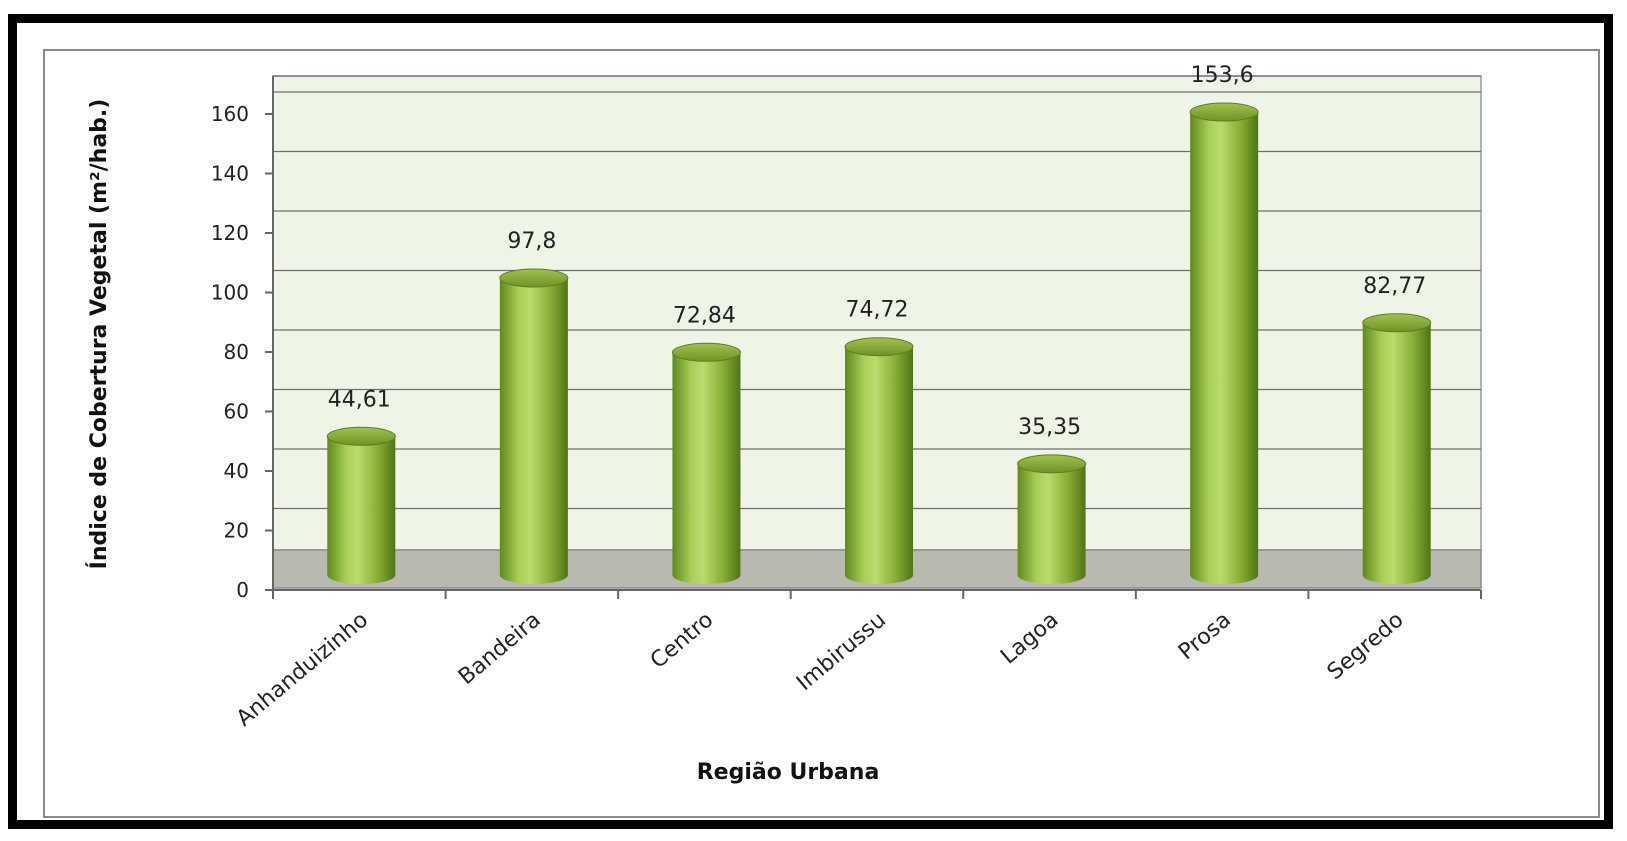  Describe the element at coordinates (1222, 75) in the screenshot. I see `data-label: 153,6` at that location.